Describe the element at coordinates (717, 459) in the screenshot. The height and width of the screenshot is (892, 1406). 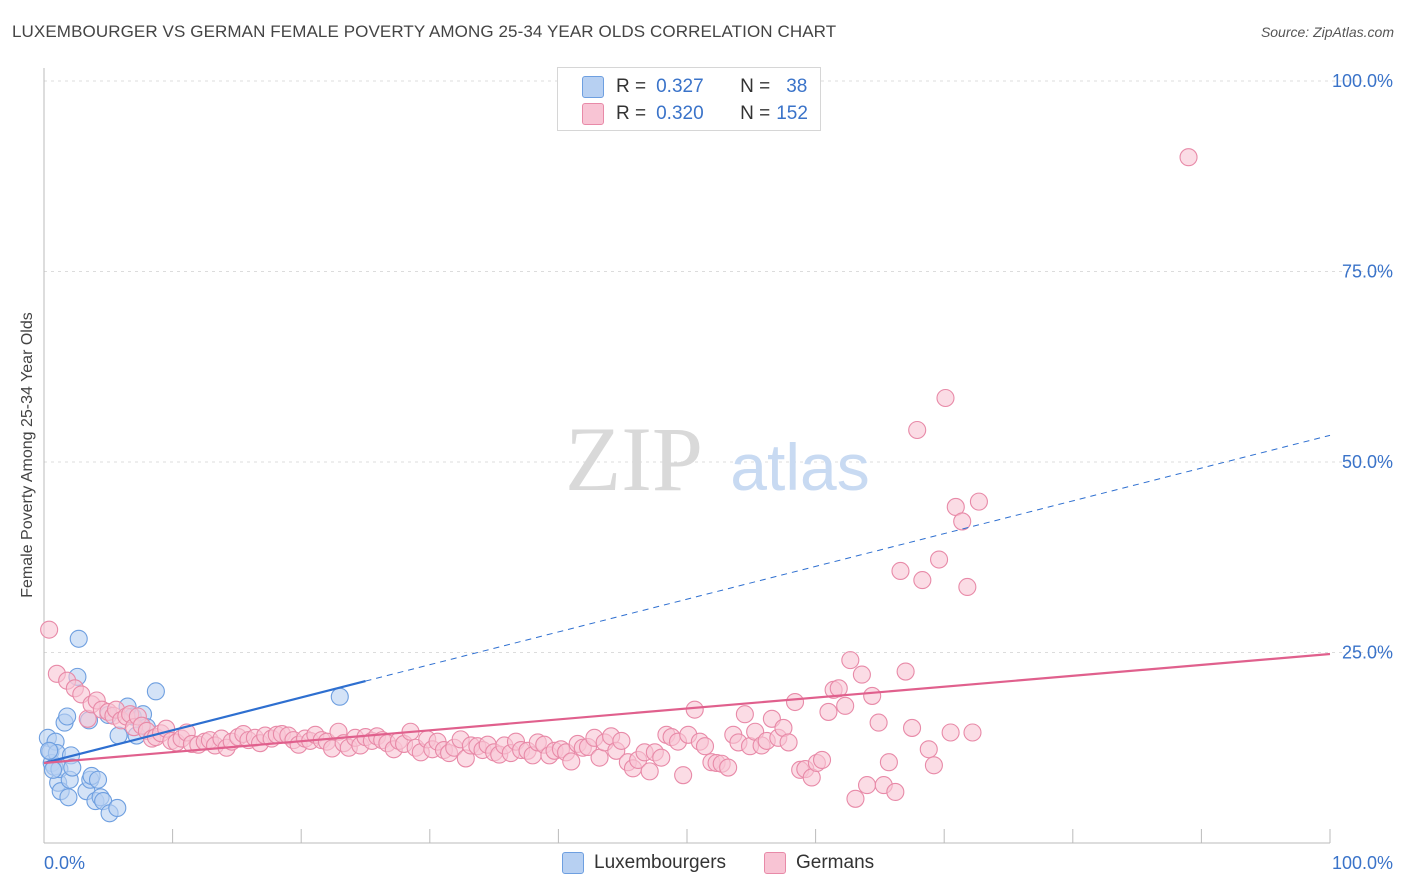
I see `watermark: ZIP atlas` at that location.